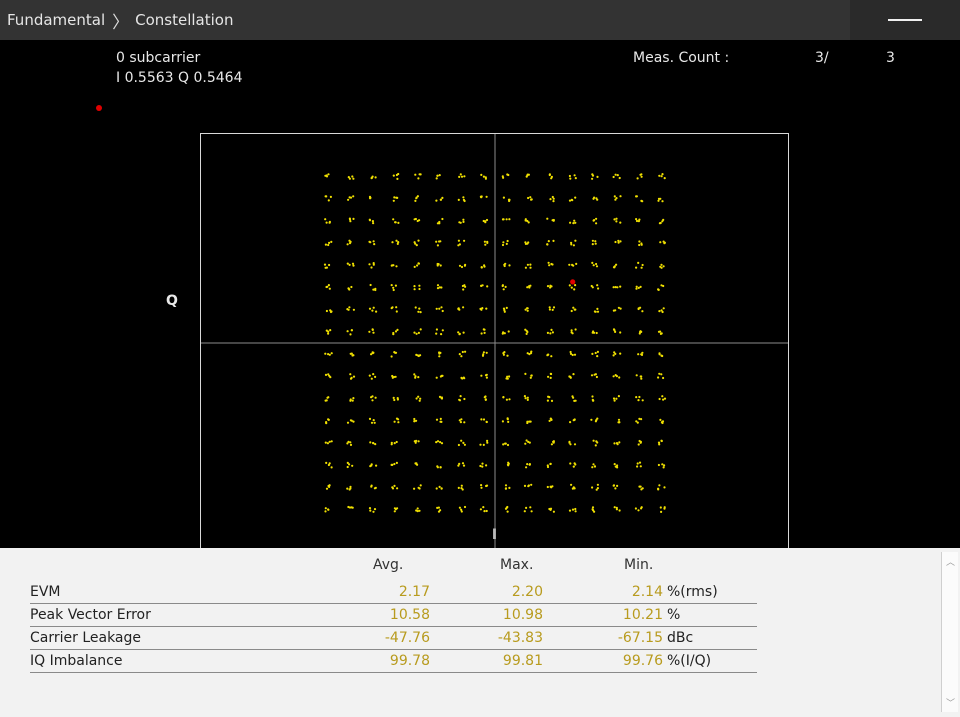  Describe the element at coordinates (56, 20) in the screenshot. I see `breadcrumb-parent: Fundamental` at that location.